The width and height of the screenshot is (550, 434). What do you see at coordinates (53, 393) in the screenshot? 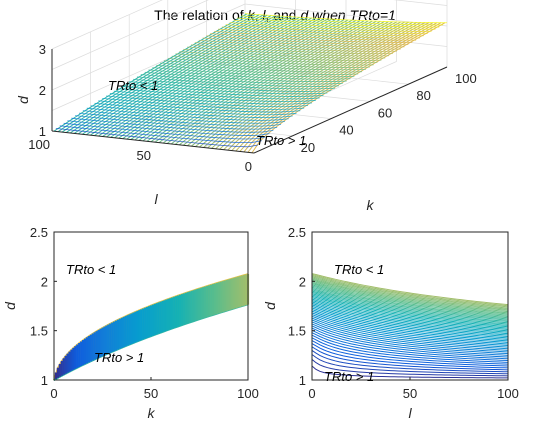
I see `x-tick-label-k: 0` at bounding box center [53, 393].